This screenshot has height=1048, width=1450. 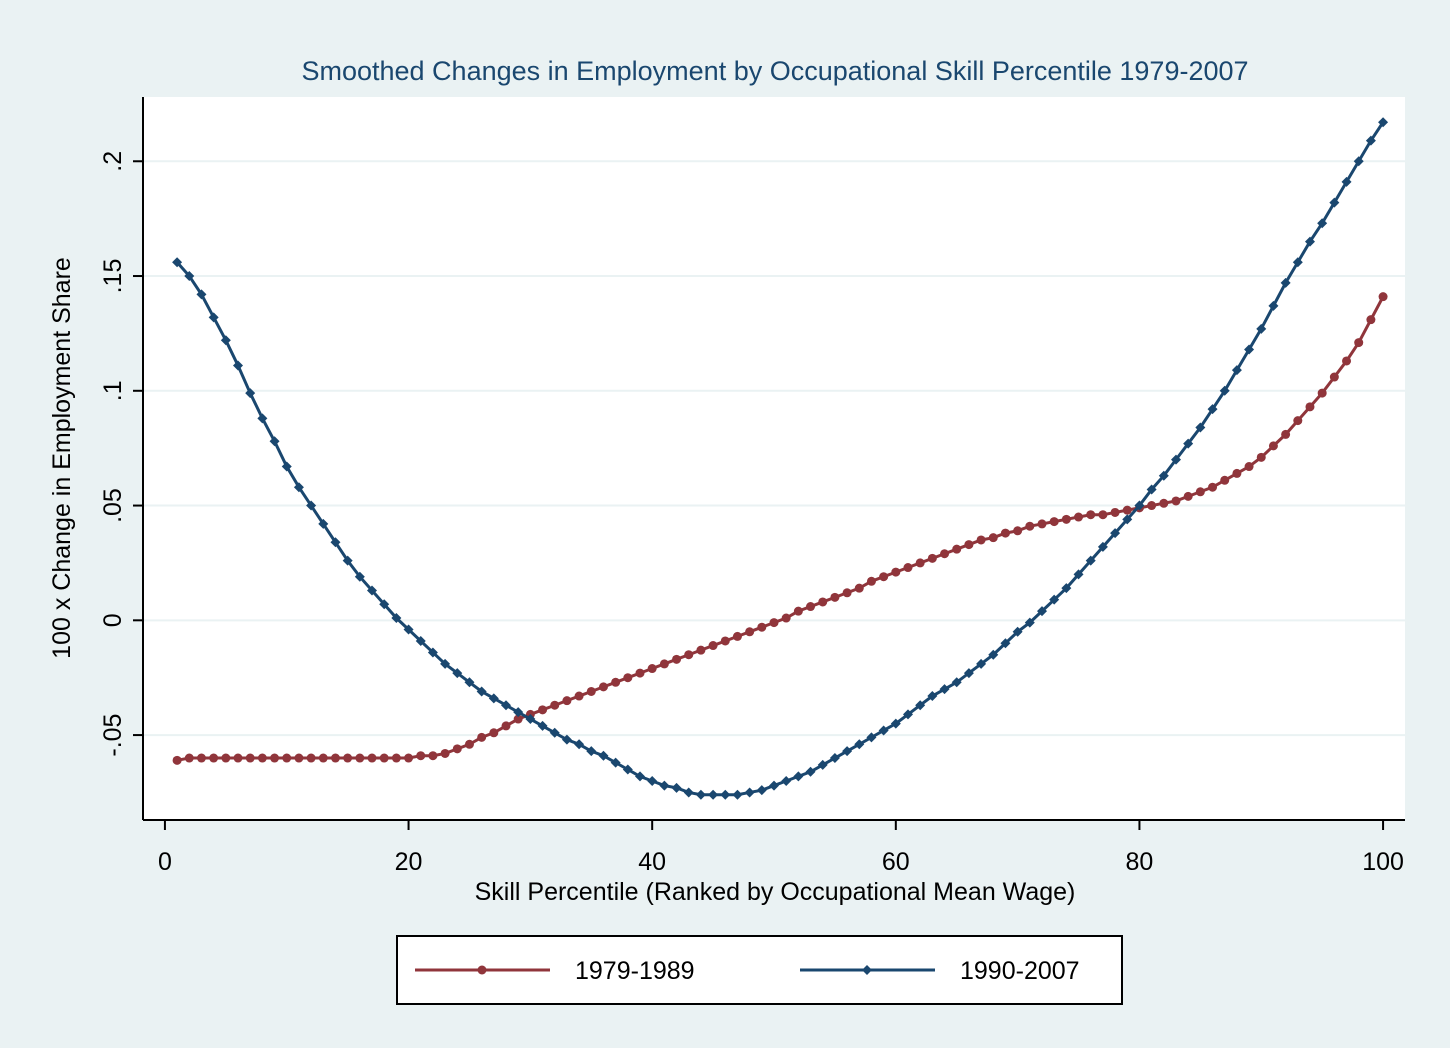 I want to click on x-tick-label: 40, so click(x=652, y=862).